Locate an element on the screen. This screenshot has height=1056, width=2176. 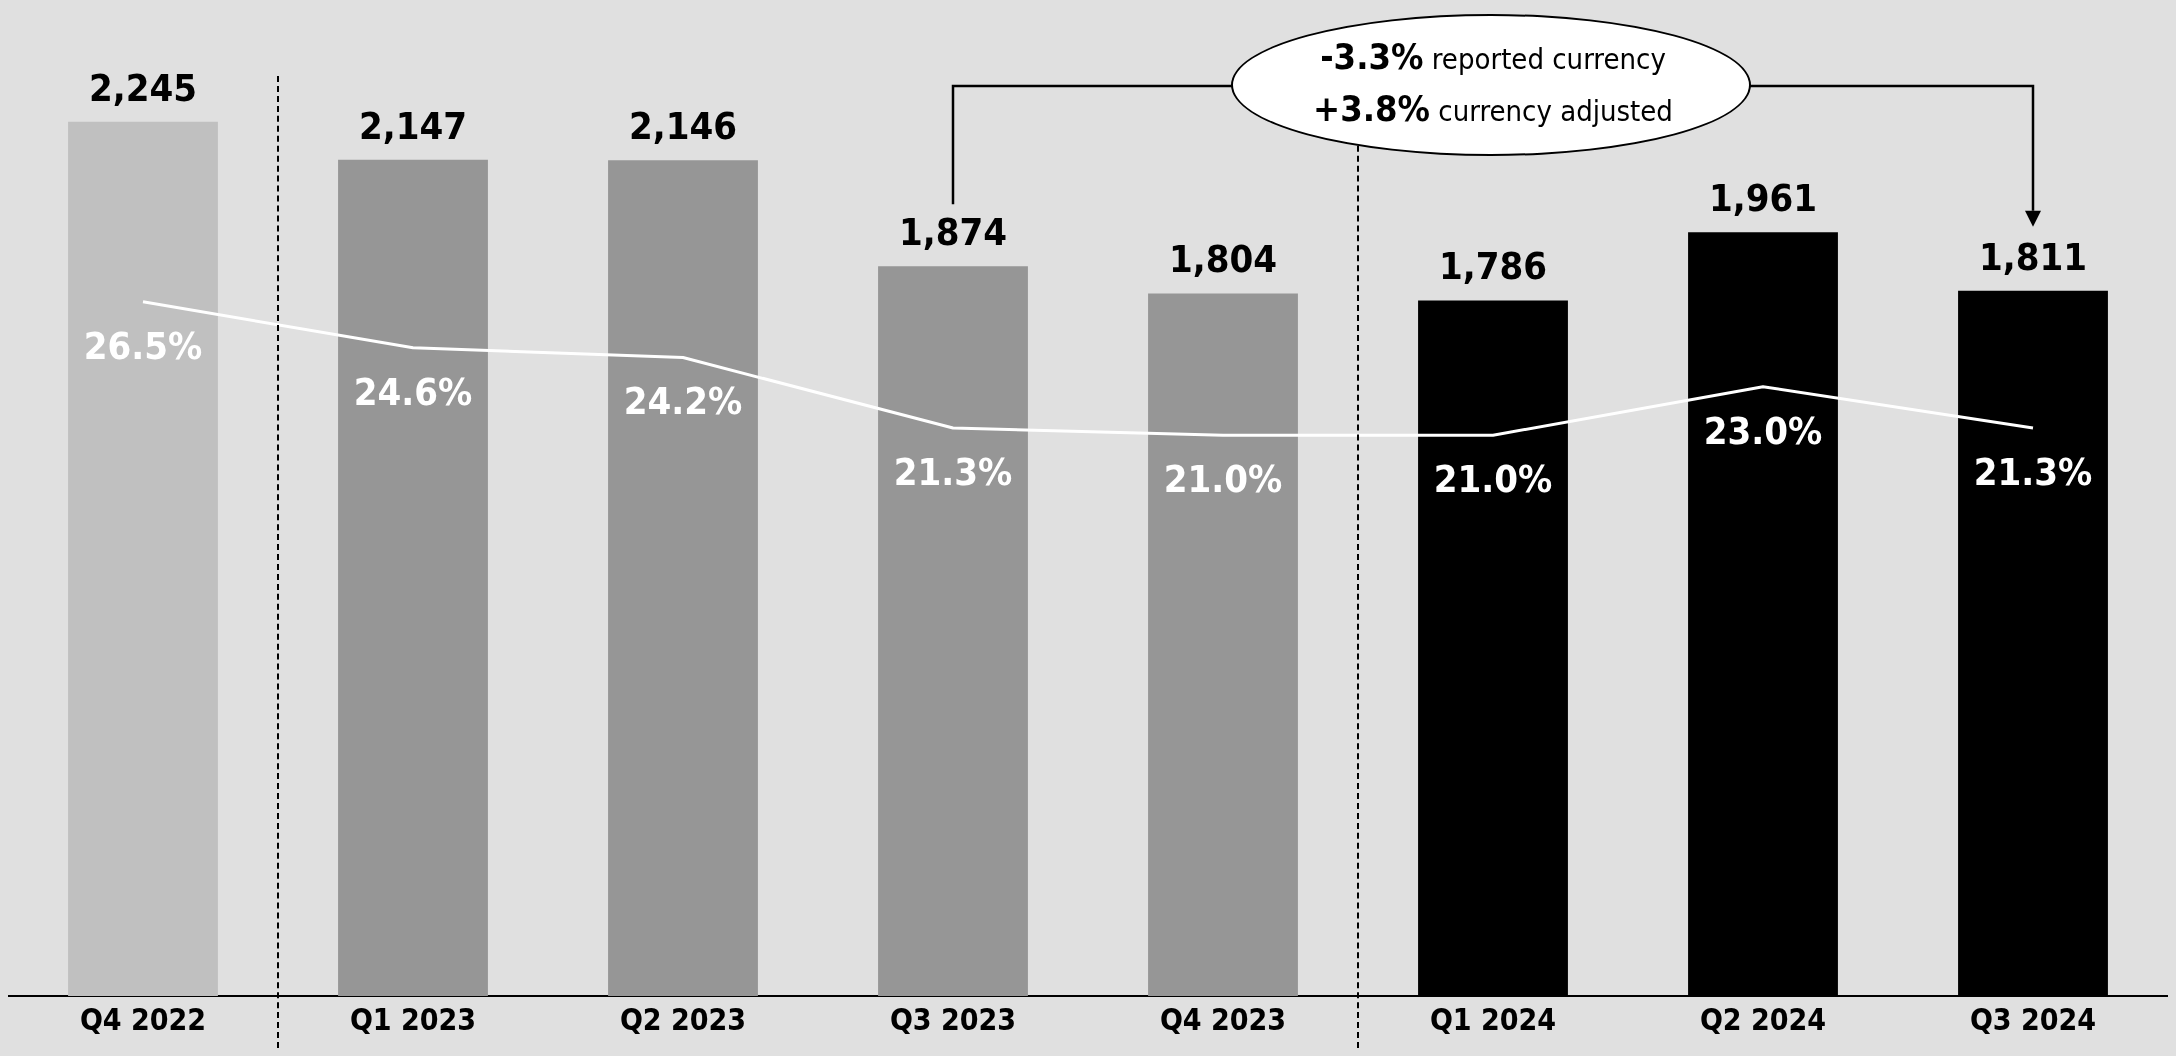
x-tick-label: Q3 2024 is located at coordinates (2033, 1019).